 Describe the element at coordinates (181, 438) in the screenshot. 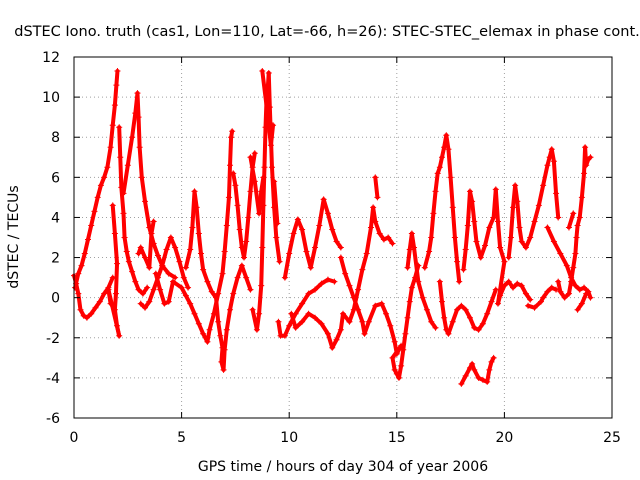

I see `x-tick-label: 5` at that location.